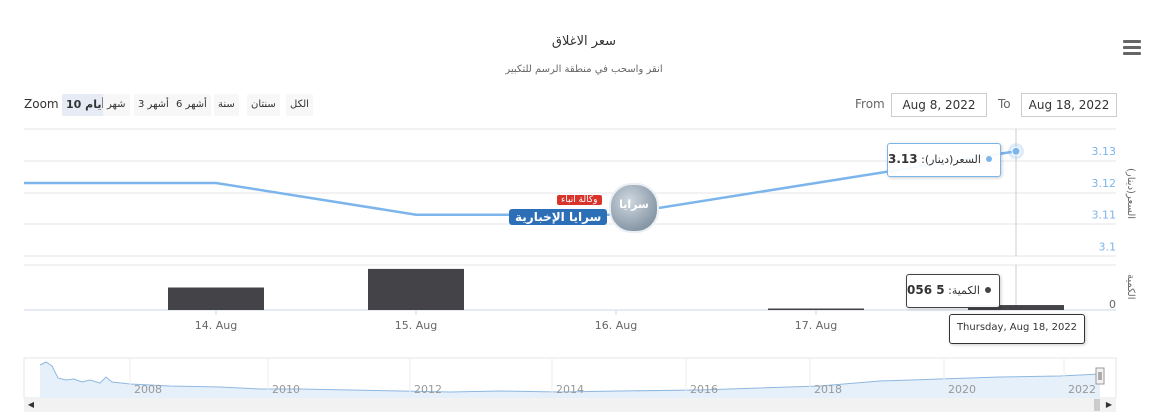 This screenshot has width=1150, height=418. Describe the element at coordinates (962, 389) in the screenshot. I see `navigator-year-label: 2020` at that location.